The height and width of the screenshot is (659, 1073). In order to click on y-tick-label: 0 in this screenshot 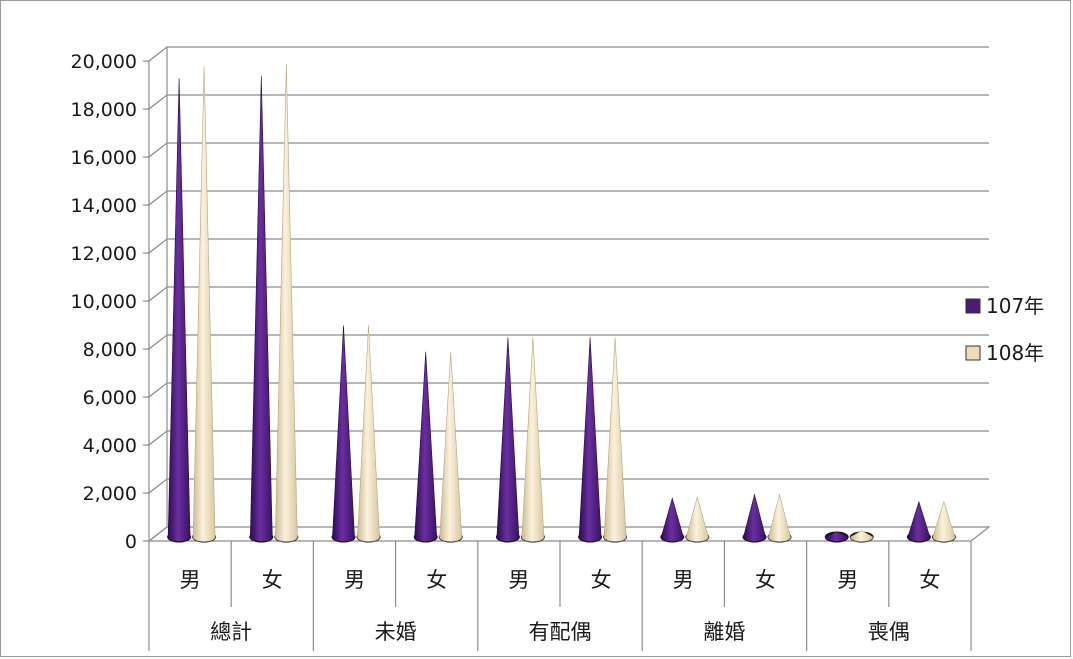, I will do `click(131, 542)`.